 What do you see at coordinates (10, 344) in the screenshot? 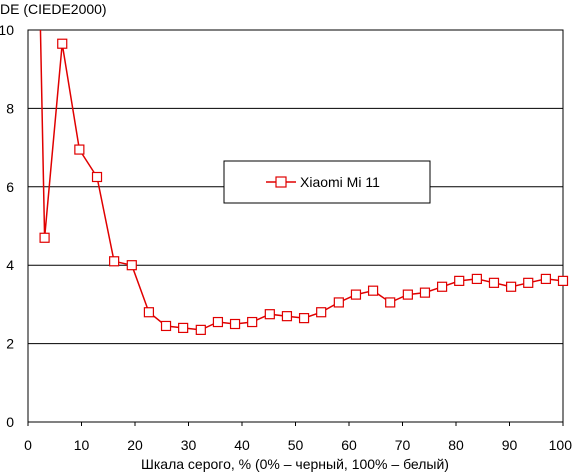
I see `y-tick-label: 2` at bounding box center [10, 344].